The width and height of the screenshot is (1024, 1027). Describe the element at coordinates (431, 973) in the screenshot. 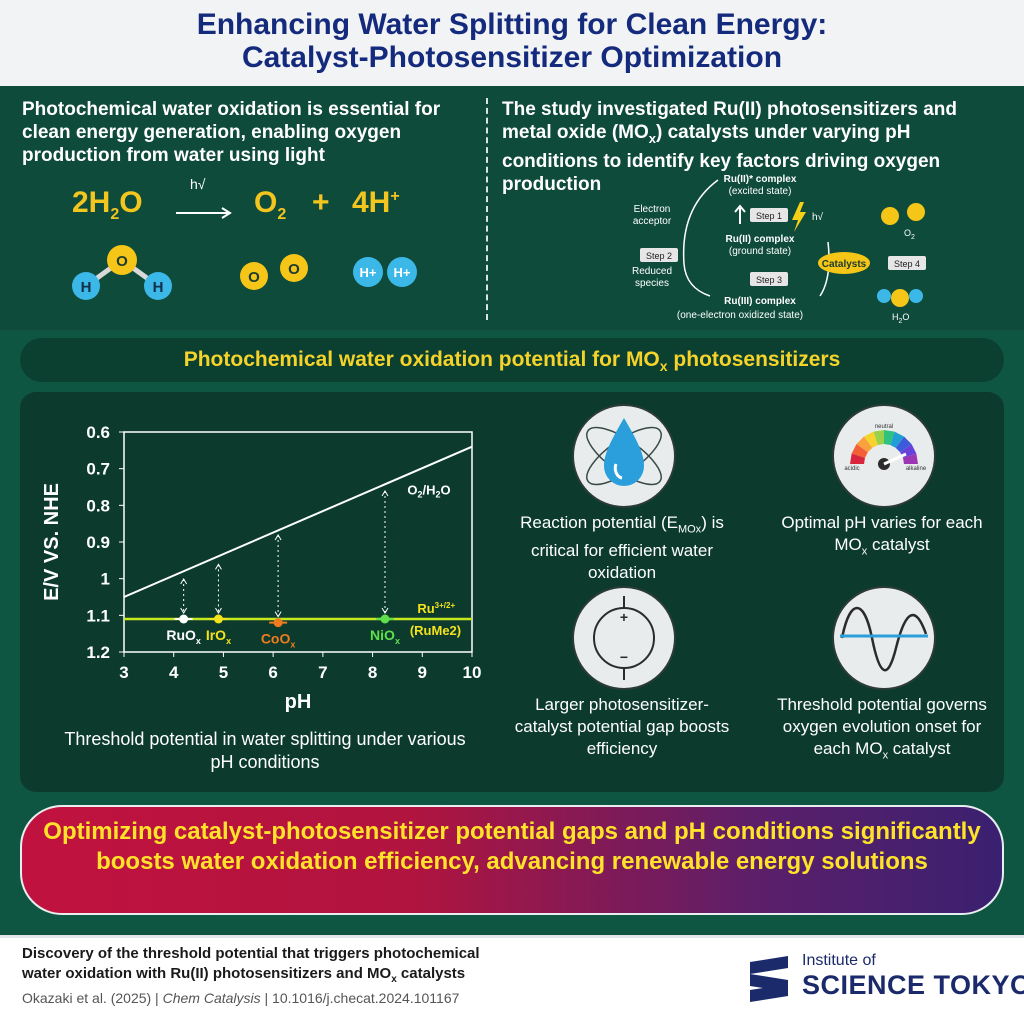

I see `paper-title-line2-post: catalysts` at that location.